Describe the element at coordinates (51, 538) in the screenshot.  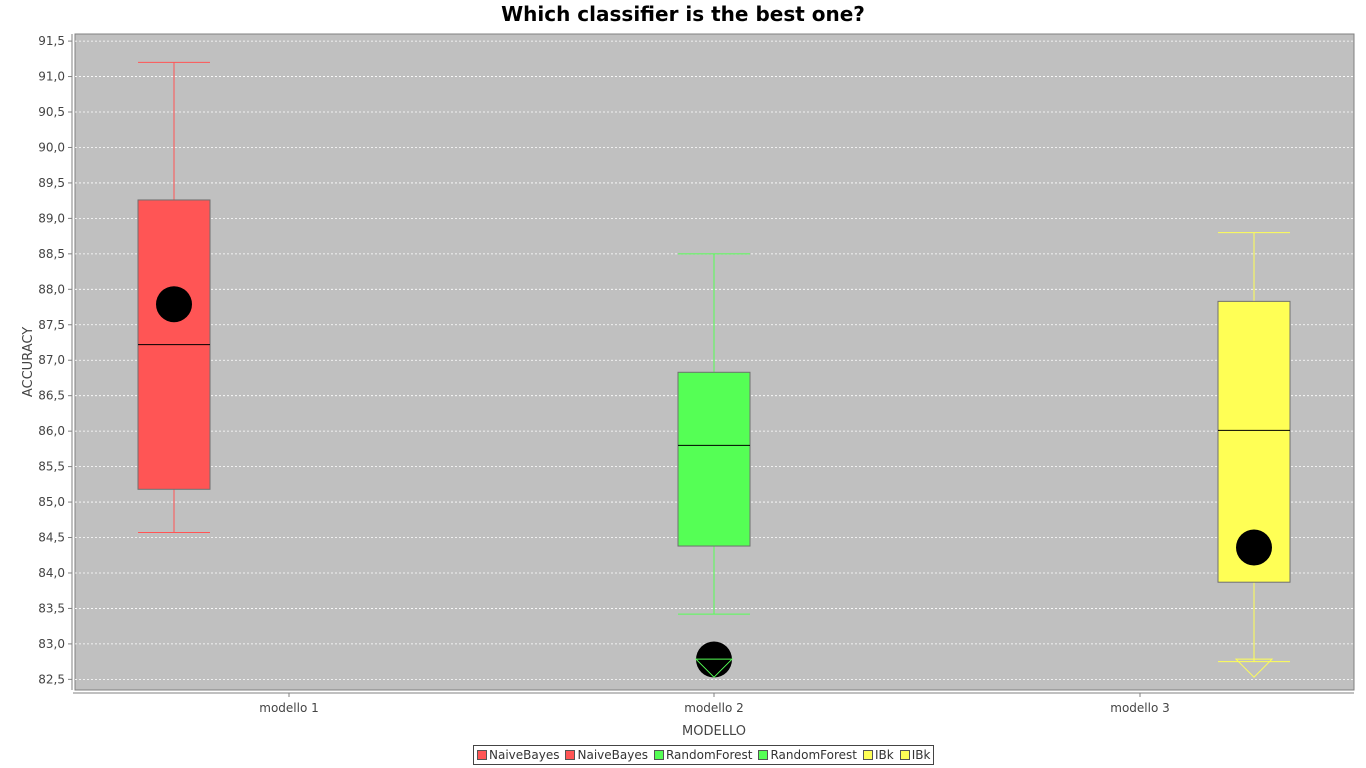
I see `y-tick-label: 84,5` at that location.